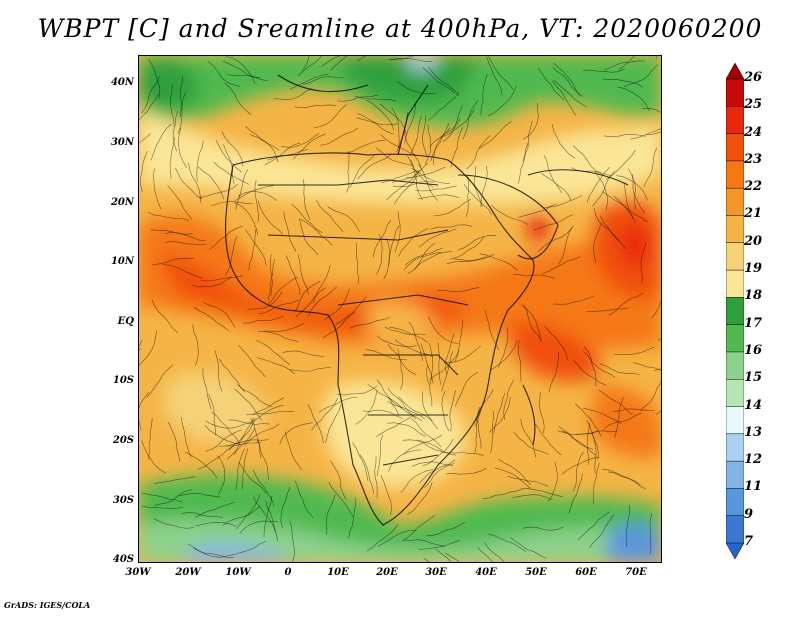 This screenshot has width=800, height=618. What do you see at coordinates (122, 261) in the screenshot?
I see `lat-tick-label: 10N` at bounding box center [122, 261].